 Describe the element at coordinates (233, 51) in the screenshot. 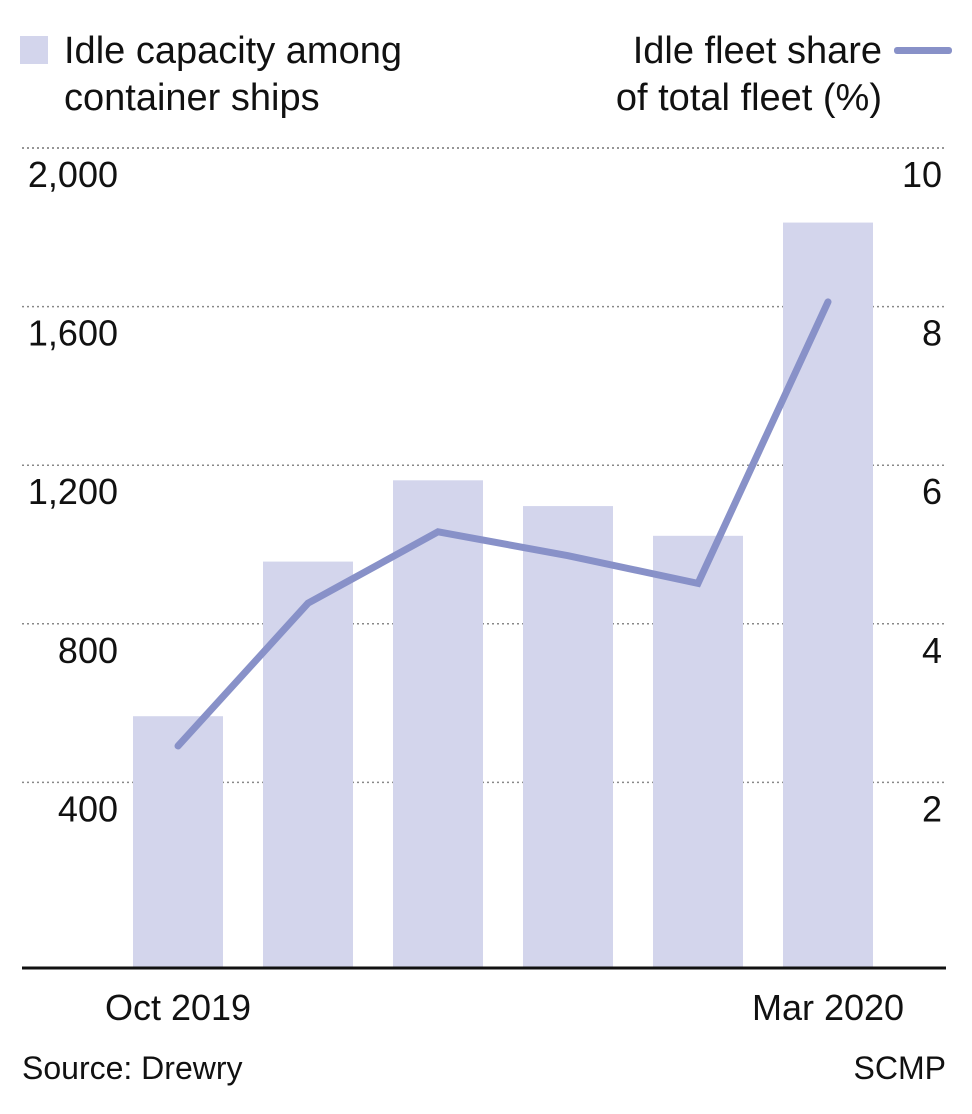

I see `legend-bars-label-line1: Idle capacity among` at that location.